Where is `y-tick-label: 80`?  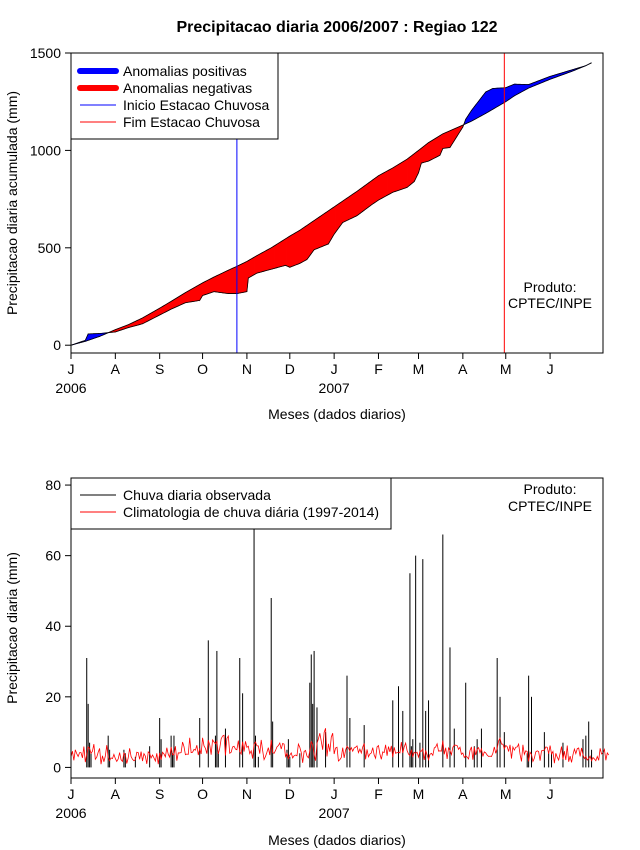
y-tick-label: 80 is located at coordinates (53, 485).